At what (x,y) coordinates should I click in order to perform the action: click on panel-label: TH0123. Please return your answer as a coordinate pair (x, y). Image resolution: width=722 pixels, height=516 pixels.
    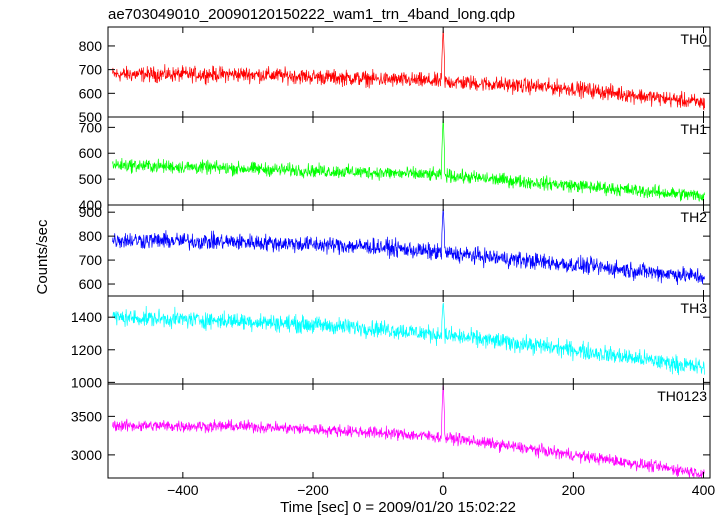
    Looking at the image, I should click on (682, 396).